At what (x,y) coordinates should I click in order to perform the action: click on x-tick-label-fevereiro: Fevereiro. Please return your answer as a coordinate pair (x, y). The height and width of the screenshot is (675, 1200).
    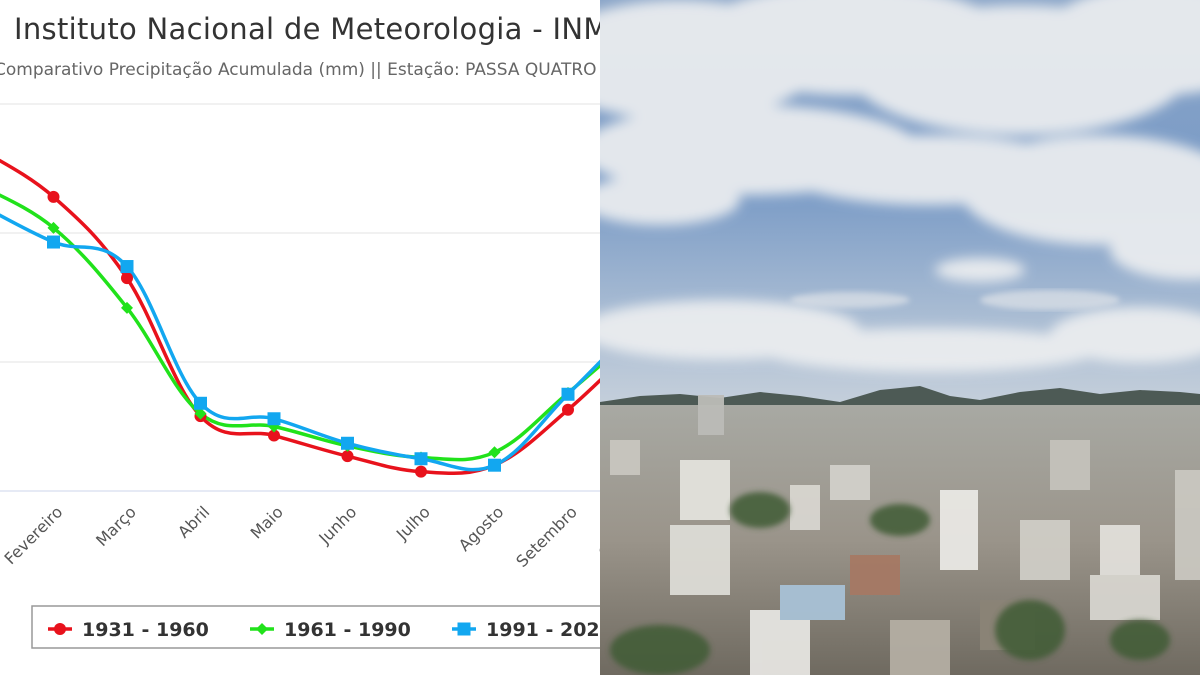
    Looking at the image, I should click on (34, 535).